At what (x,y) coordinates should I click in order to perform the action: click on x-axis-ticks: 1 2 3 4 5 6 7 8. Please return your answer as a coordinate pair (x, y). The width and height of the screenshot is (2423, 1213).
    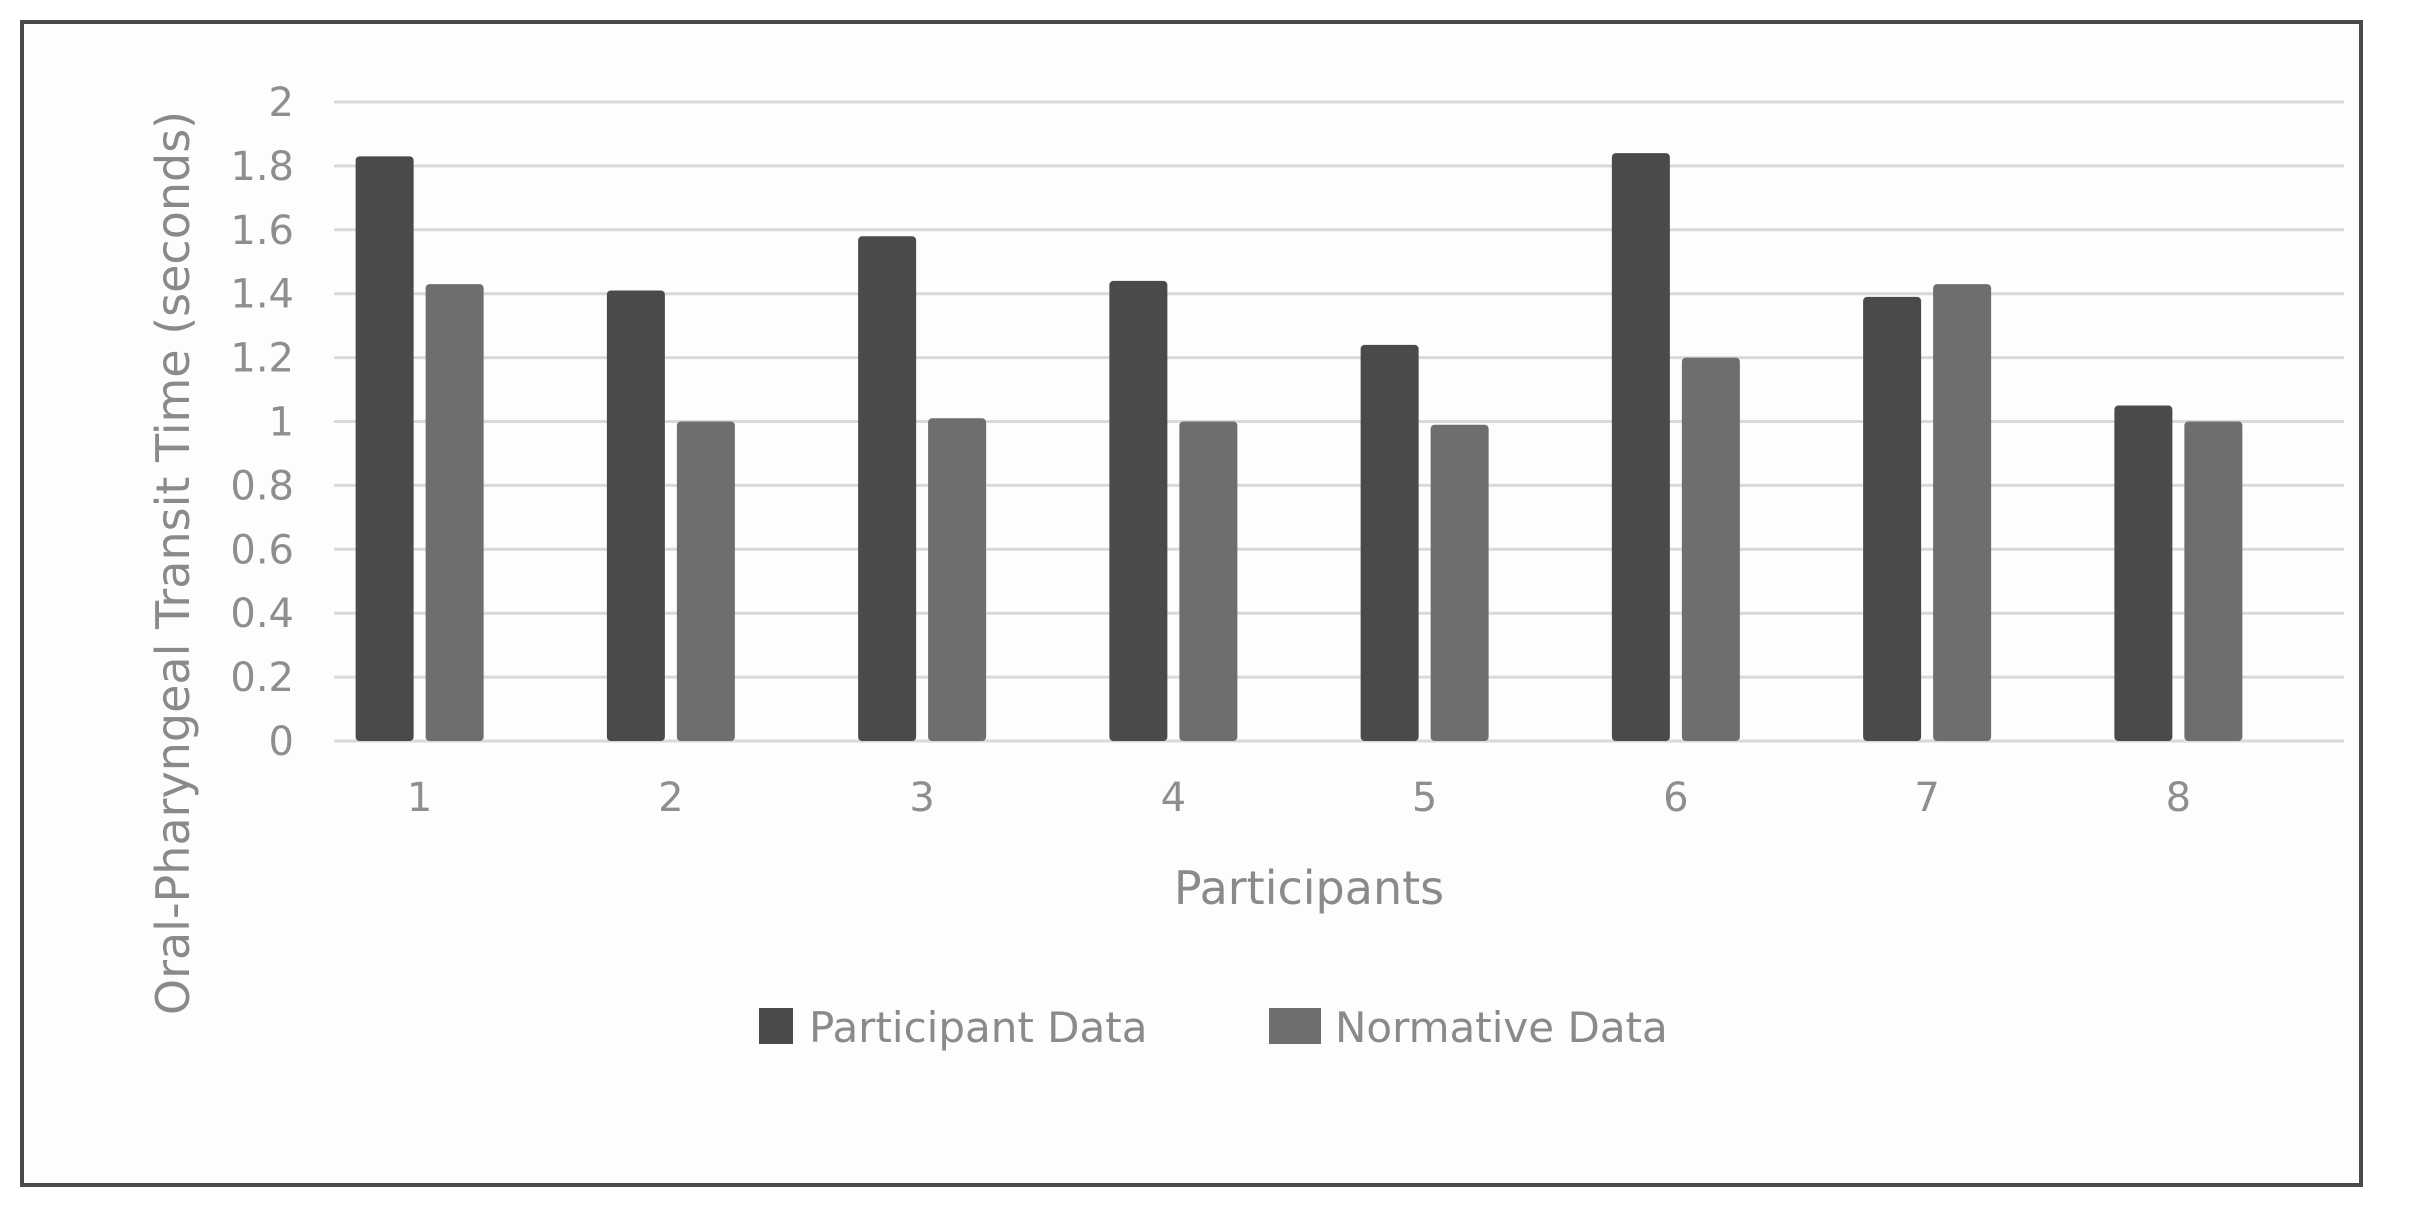
    Looking at the image, I should click on (1299, 798).